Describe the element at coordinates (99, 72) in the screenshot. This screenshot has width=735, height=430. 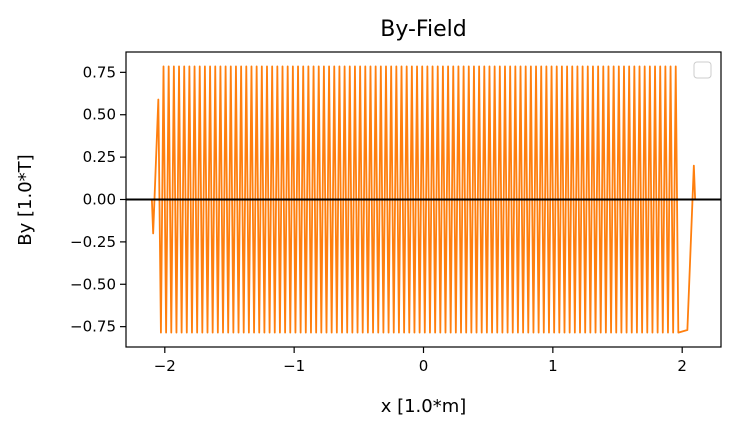
I see `y-tick-label: 0.75` at that location.